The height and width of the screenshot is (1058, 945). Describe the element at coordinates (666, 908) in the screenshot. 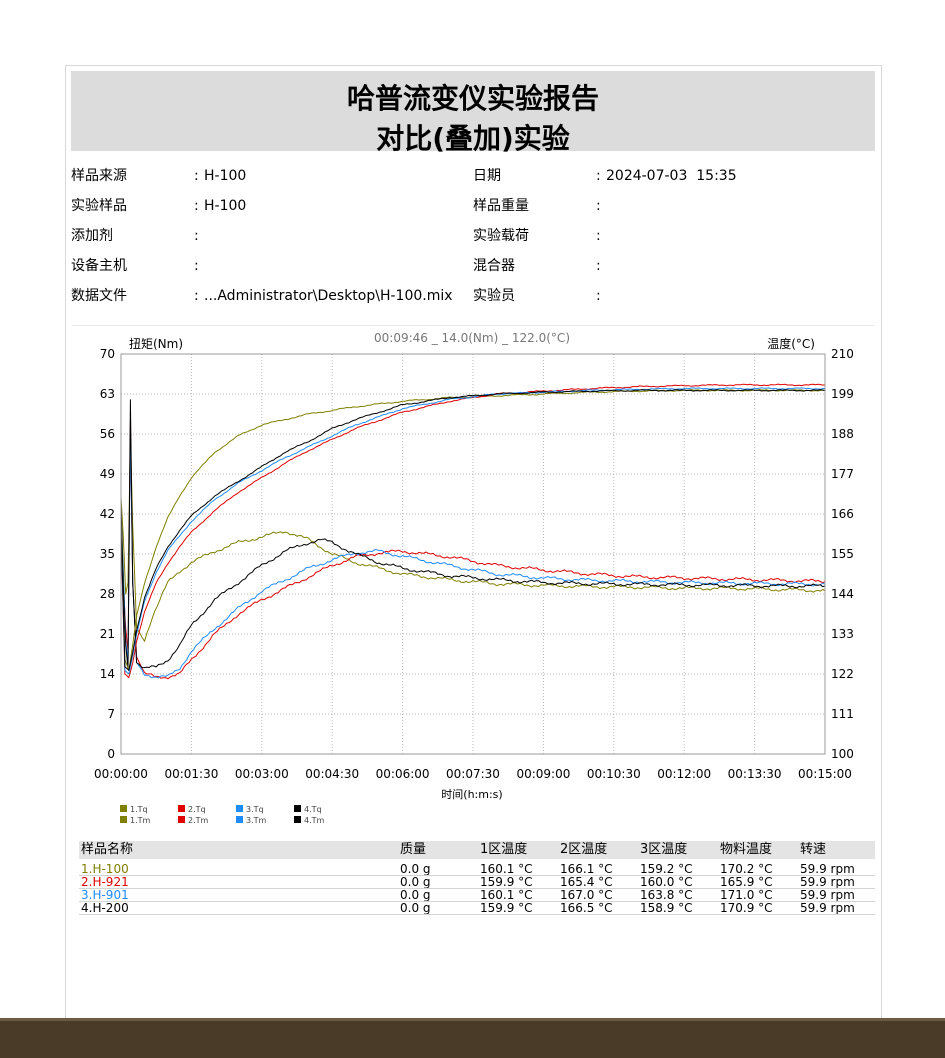

I see `table-cell: 158.9 °C` at that location.